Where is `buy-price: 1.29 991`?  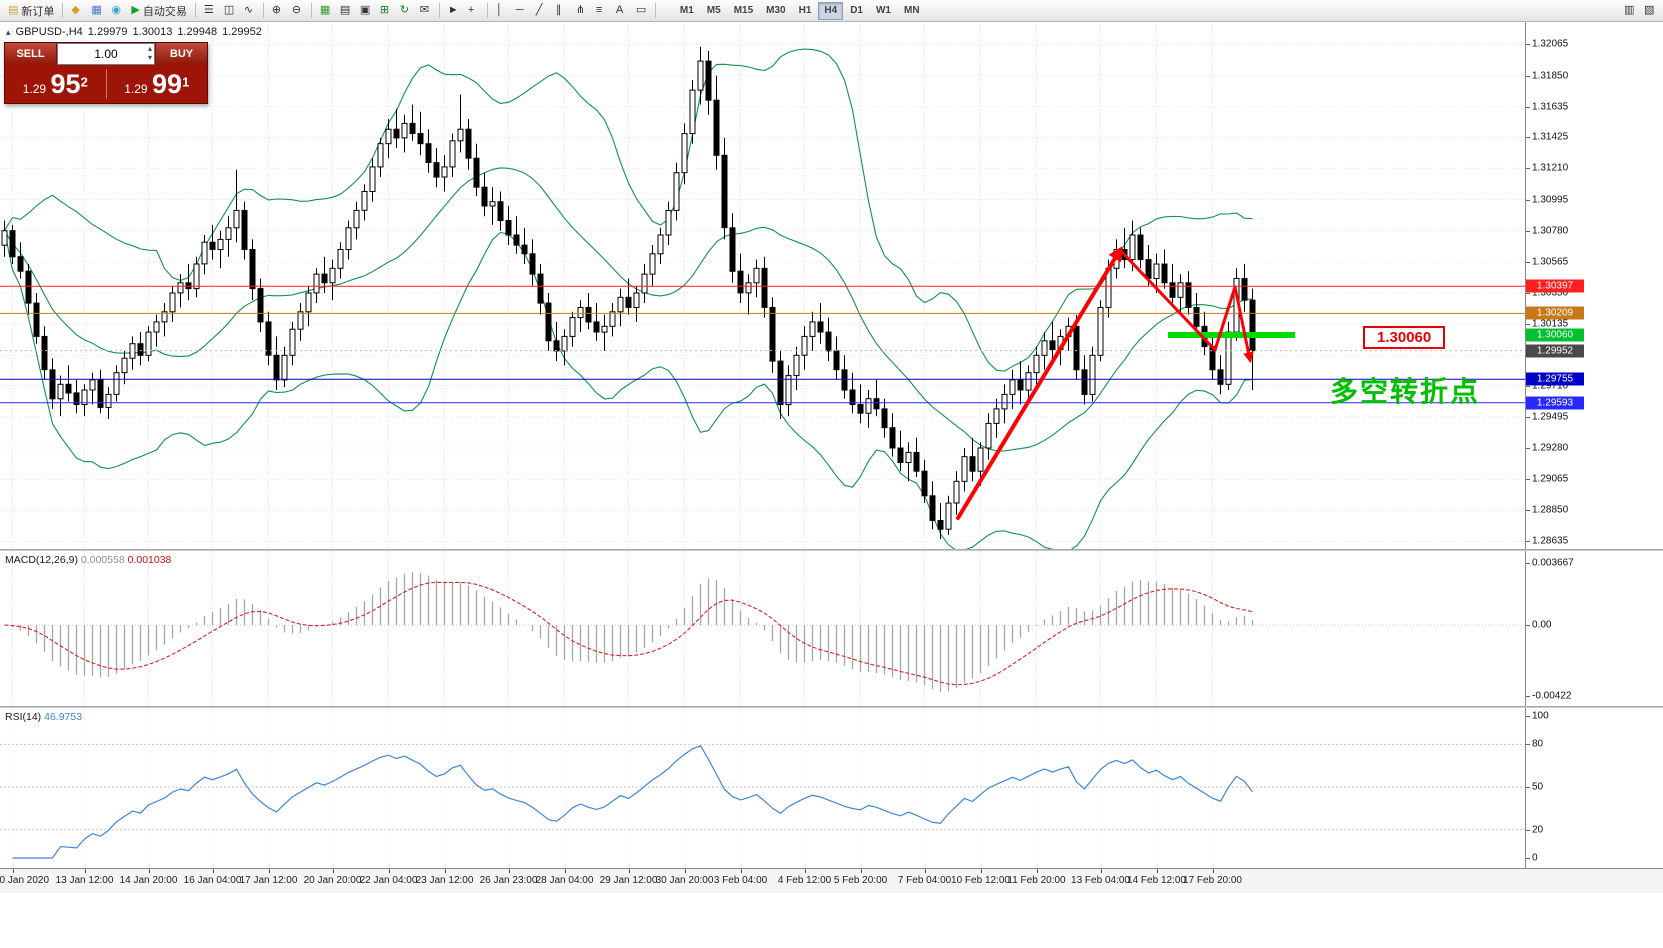
buy-price: 1.29 991 is located at coordinates (157, 83).